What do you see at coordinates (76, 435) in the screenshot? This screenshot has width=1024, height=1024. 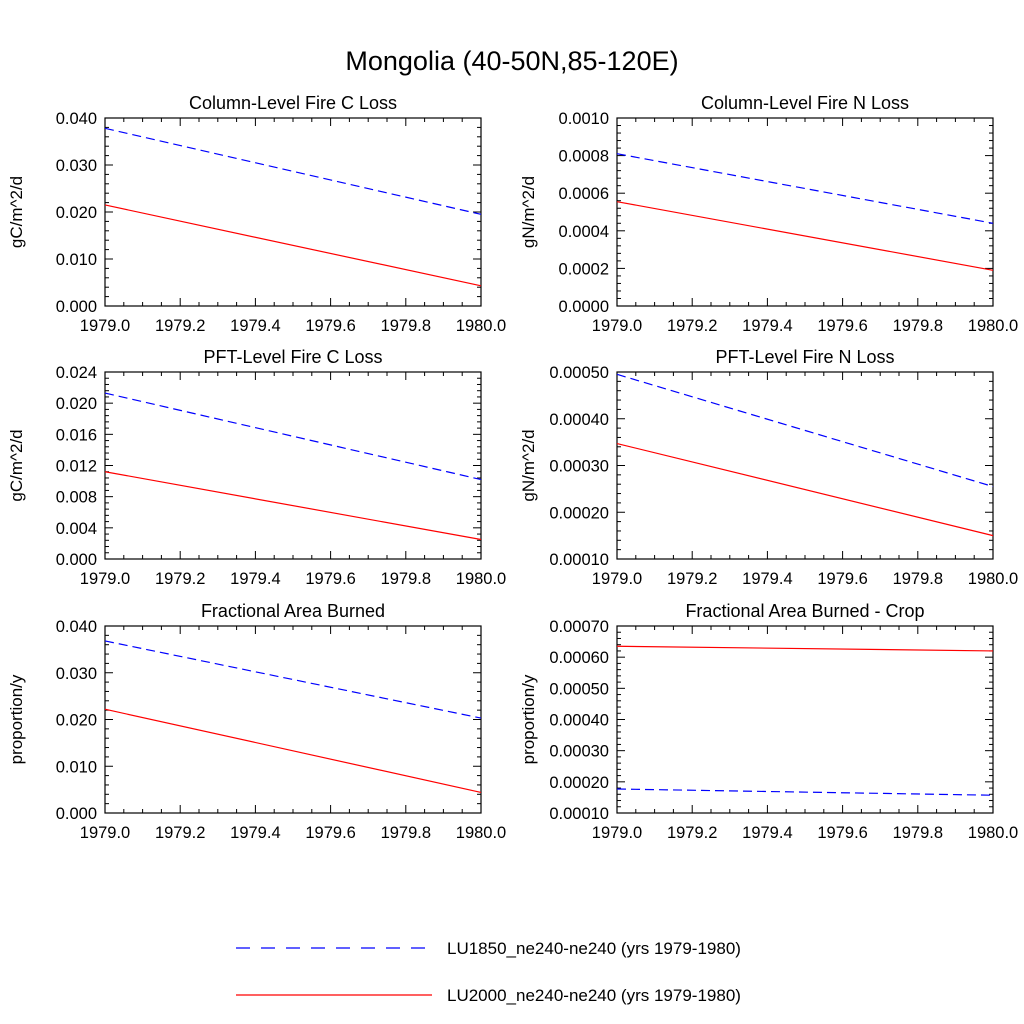 I see `y-tick-label: 0.016` at bounding box center [76, 435].